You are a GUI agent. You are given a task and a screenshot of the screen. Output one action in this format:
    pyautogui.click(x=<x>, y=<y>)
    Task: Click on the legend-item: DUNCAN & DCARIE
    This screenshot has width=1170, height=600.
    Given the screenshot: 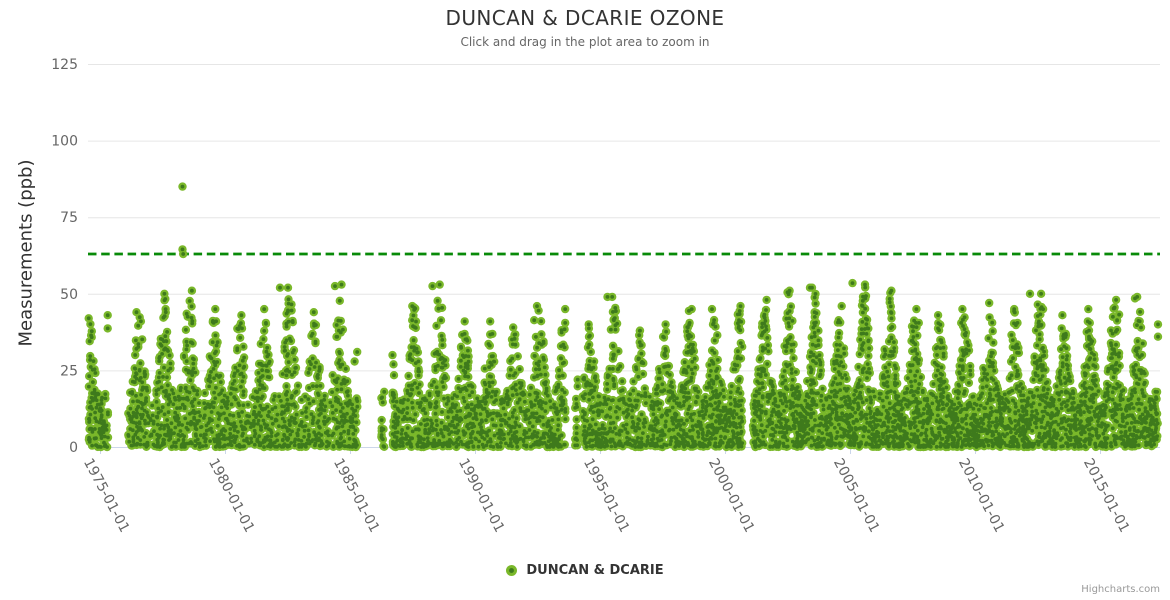 What is the action you would take?
    pyautogui.click(x=585, y=570)
    